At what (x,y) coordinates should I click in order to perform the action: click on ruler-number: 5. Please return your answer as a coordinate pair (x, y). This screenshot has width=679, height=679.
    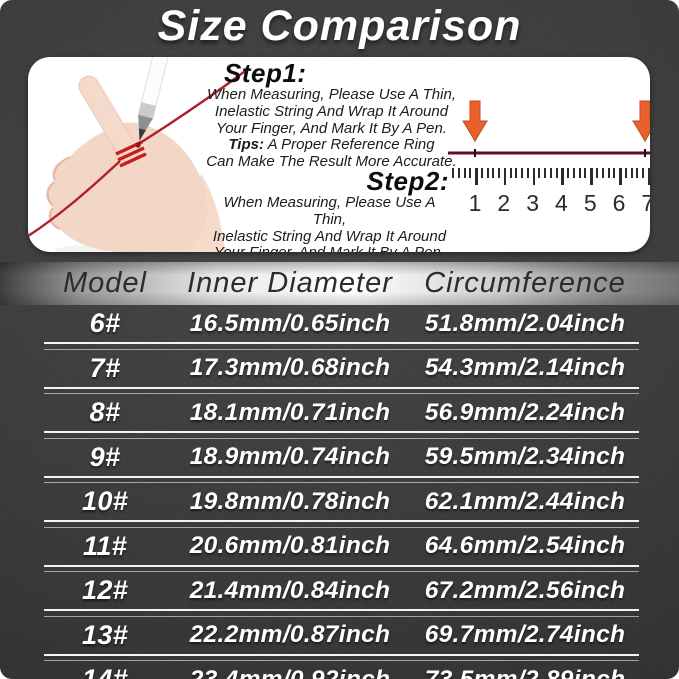
    Looking at the image, I should click on (590, 203).